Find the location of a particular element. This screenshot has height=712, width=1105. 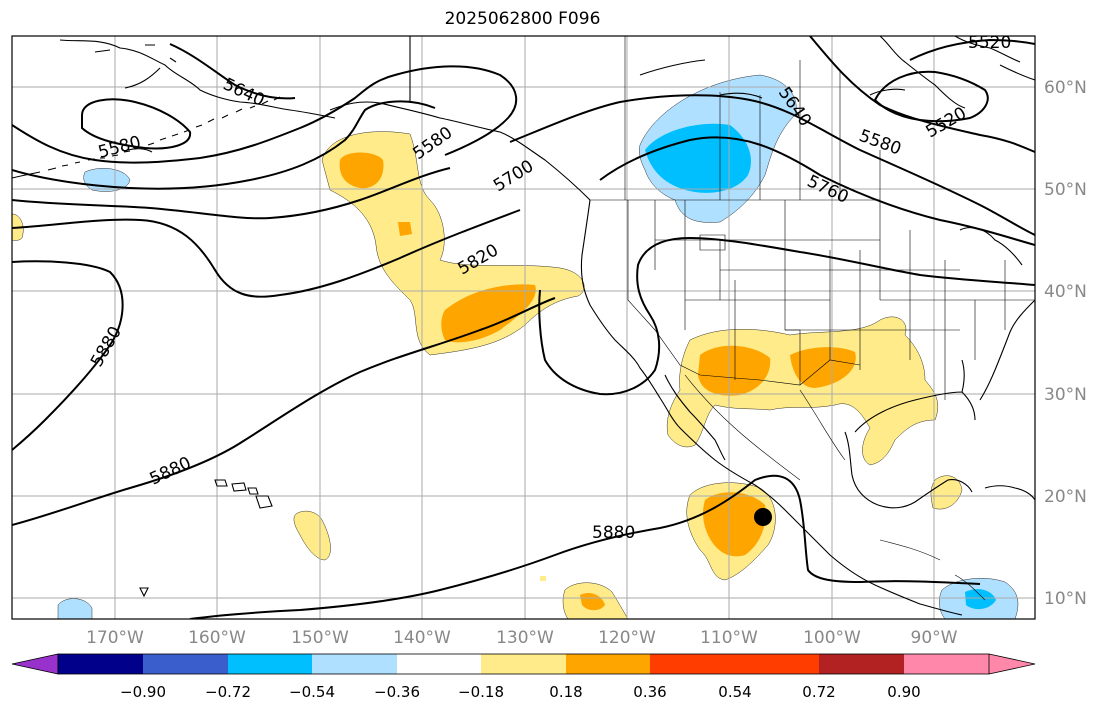

lat-label: 60°N is located at coordinates (1065, 88).